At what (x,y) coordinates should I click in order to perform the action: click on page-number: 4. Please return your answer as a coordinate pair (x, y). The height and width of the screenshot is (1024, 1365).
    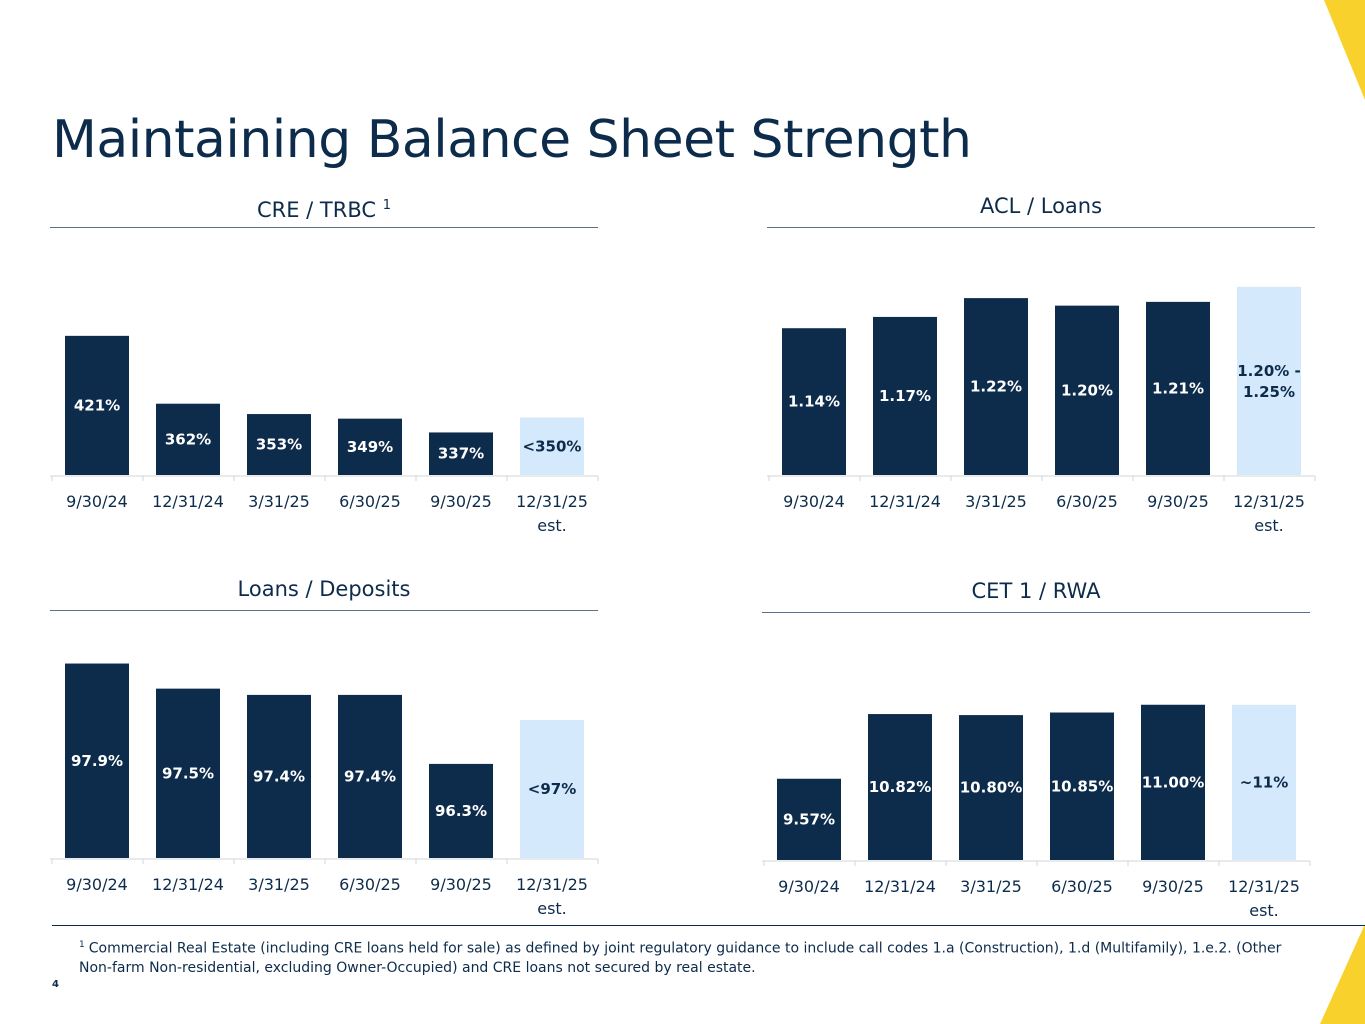
    Looking at the image, I should click on (55, 984).